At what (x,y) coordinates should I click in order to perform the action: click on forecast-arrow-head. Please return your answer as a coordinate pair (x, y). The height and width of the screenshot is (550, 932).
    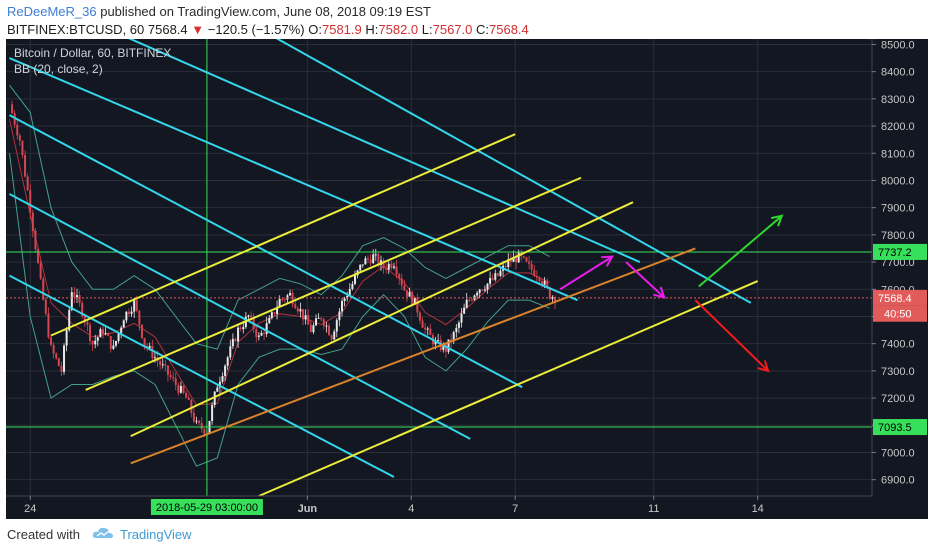
    Looking at the image, I should click on (607, 261).